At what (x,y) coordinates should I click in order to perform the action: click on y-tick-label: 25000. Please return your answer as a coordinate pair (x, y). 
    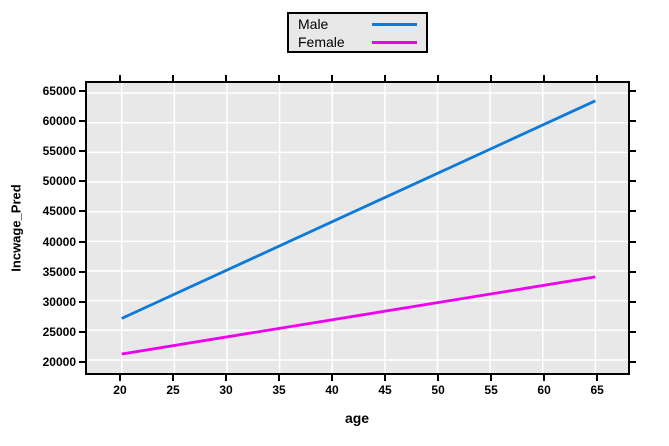
    Looking at the image, I should click on (59, 331).